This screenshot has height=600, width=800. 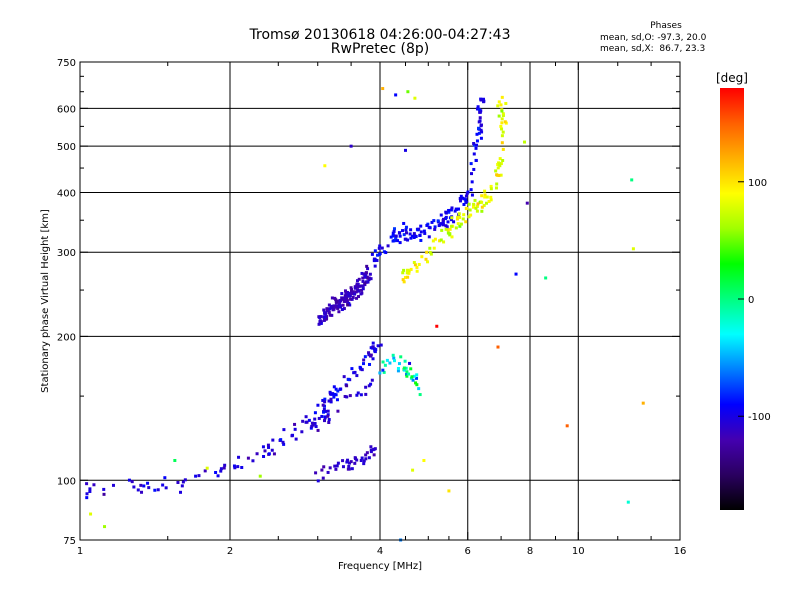 I want to click on x-tick-label: 1, so click(x=80, y=551).